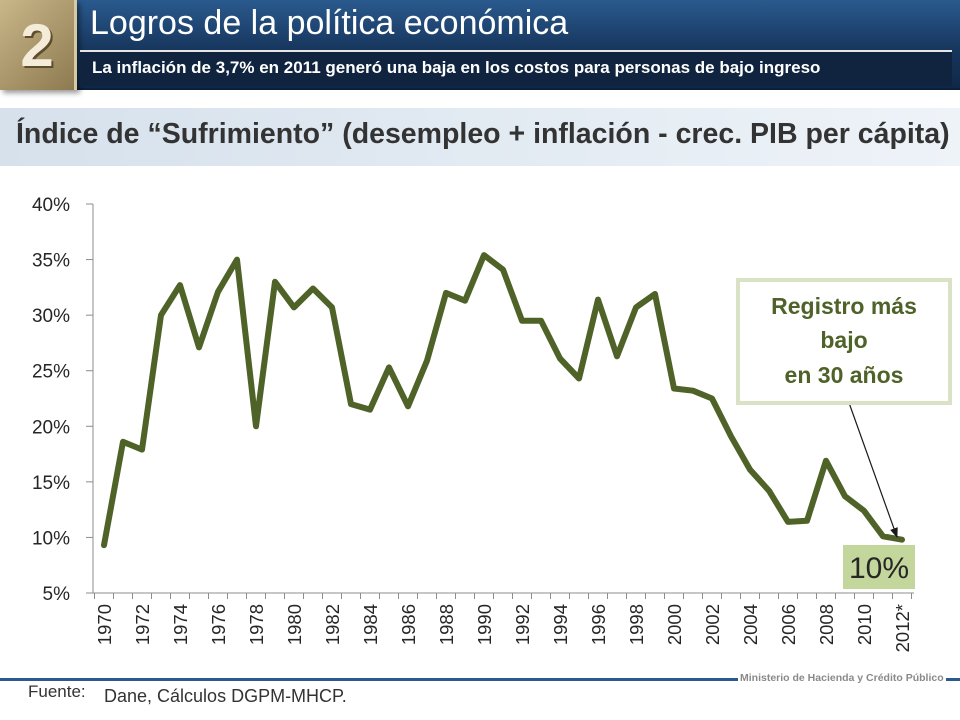 The image size is (960, 720). I want to click on section-number: 2, so click(37, 45).